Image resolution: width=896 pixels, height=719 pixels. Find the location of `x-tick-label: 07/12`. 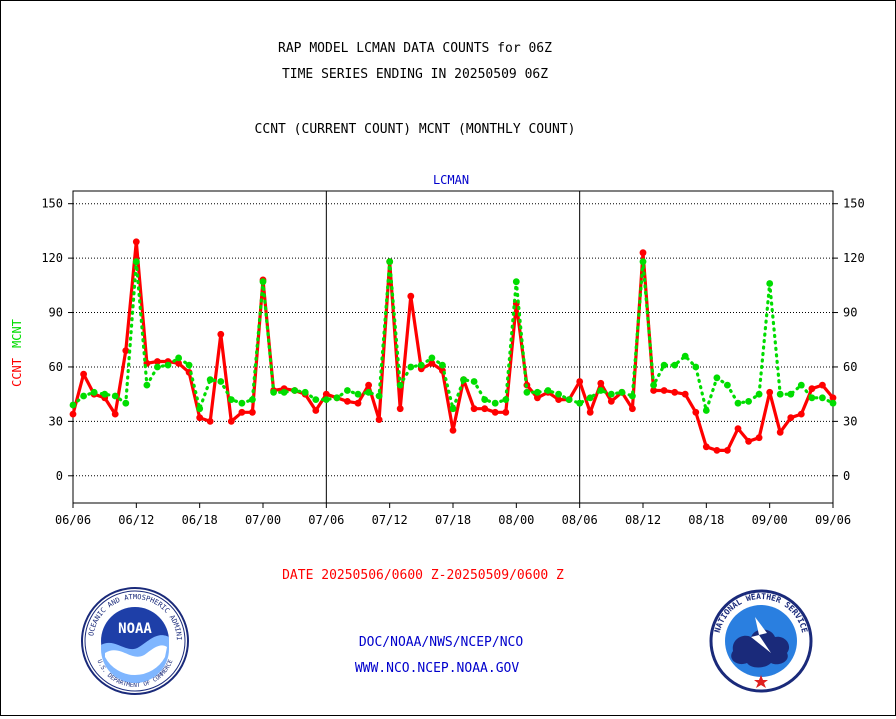

x-tick-label: 07/12 is located at coordinates (390, 520).